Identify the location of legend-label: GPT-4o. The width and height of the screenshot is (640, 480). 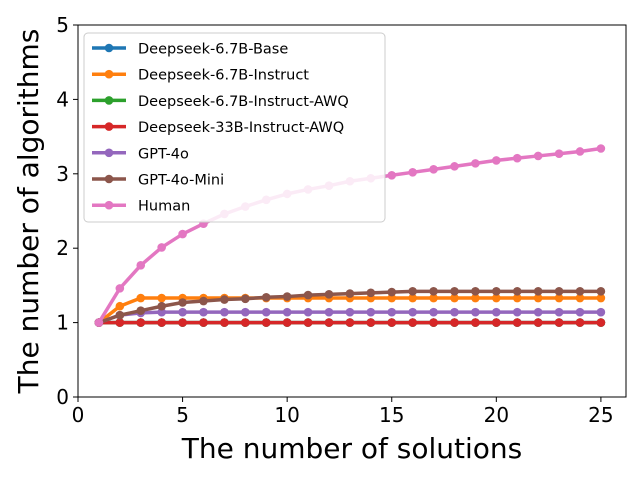
(163, 154).